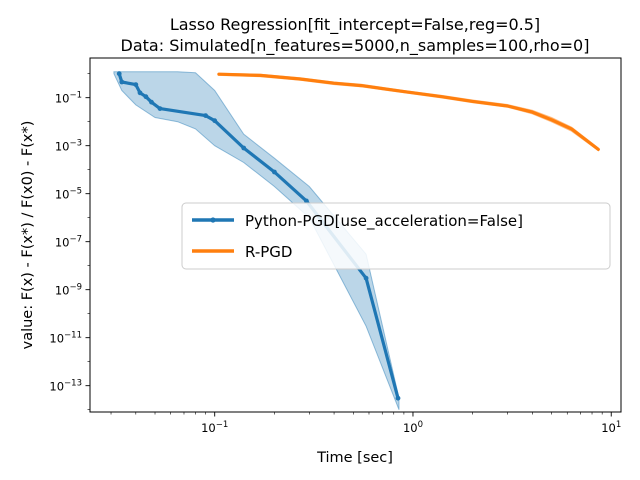 The height and width of the screenshot is (480, 640). What do you see at coordinates (68, 290) in the screenshot?
I see `y-tick-label: 10⁻⁹` at bounding box center [68, 290].